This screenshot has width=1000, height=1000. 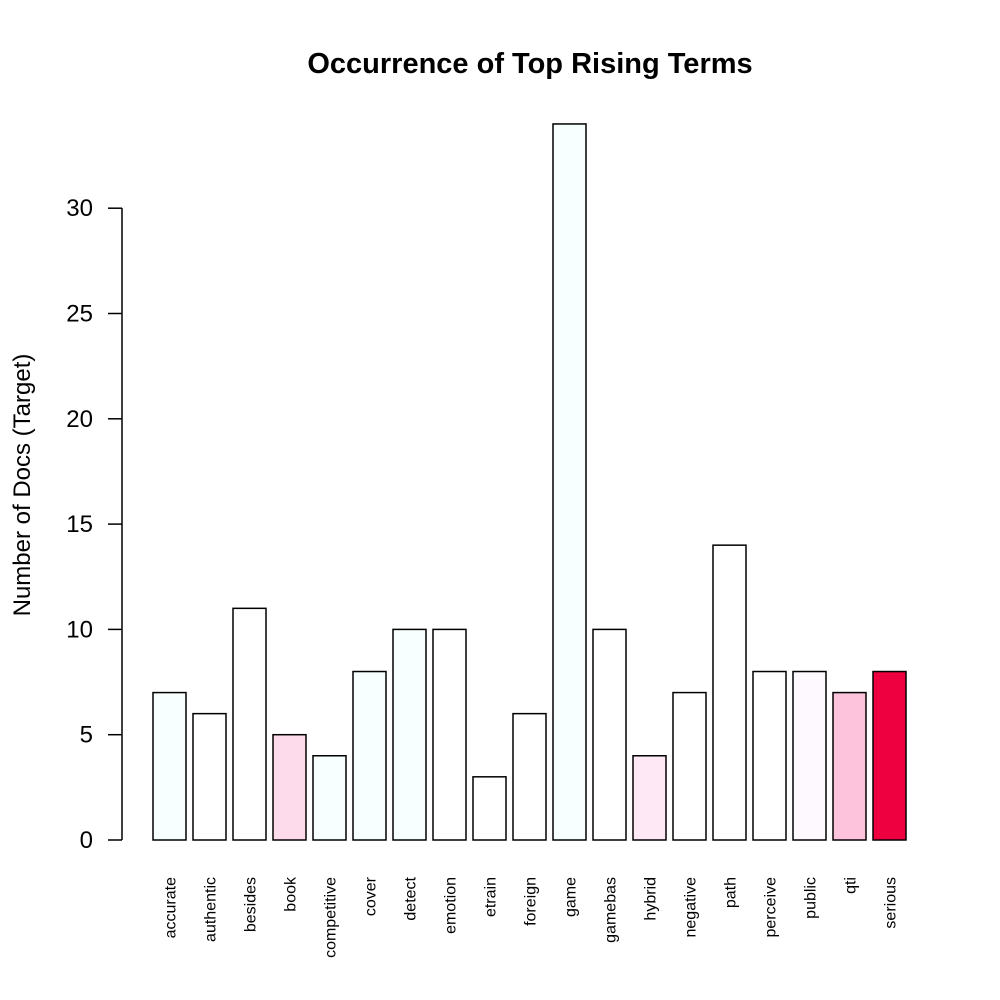 I want to click on x-tick-label: authentic, so click(x=211, y=909).